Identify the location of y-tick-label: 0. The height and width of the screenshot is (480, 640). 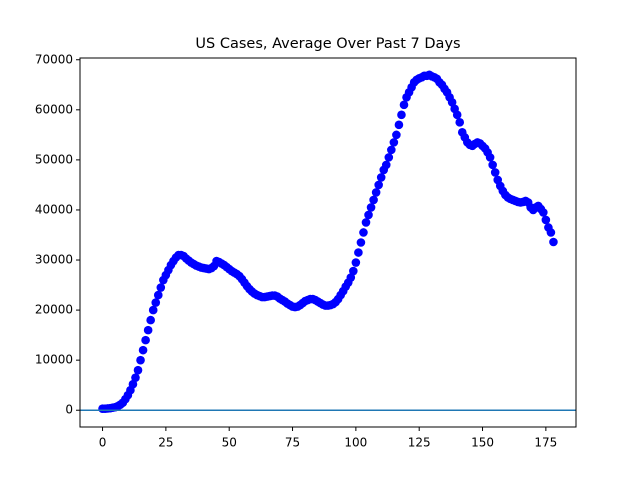
(69, 410).